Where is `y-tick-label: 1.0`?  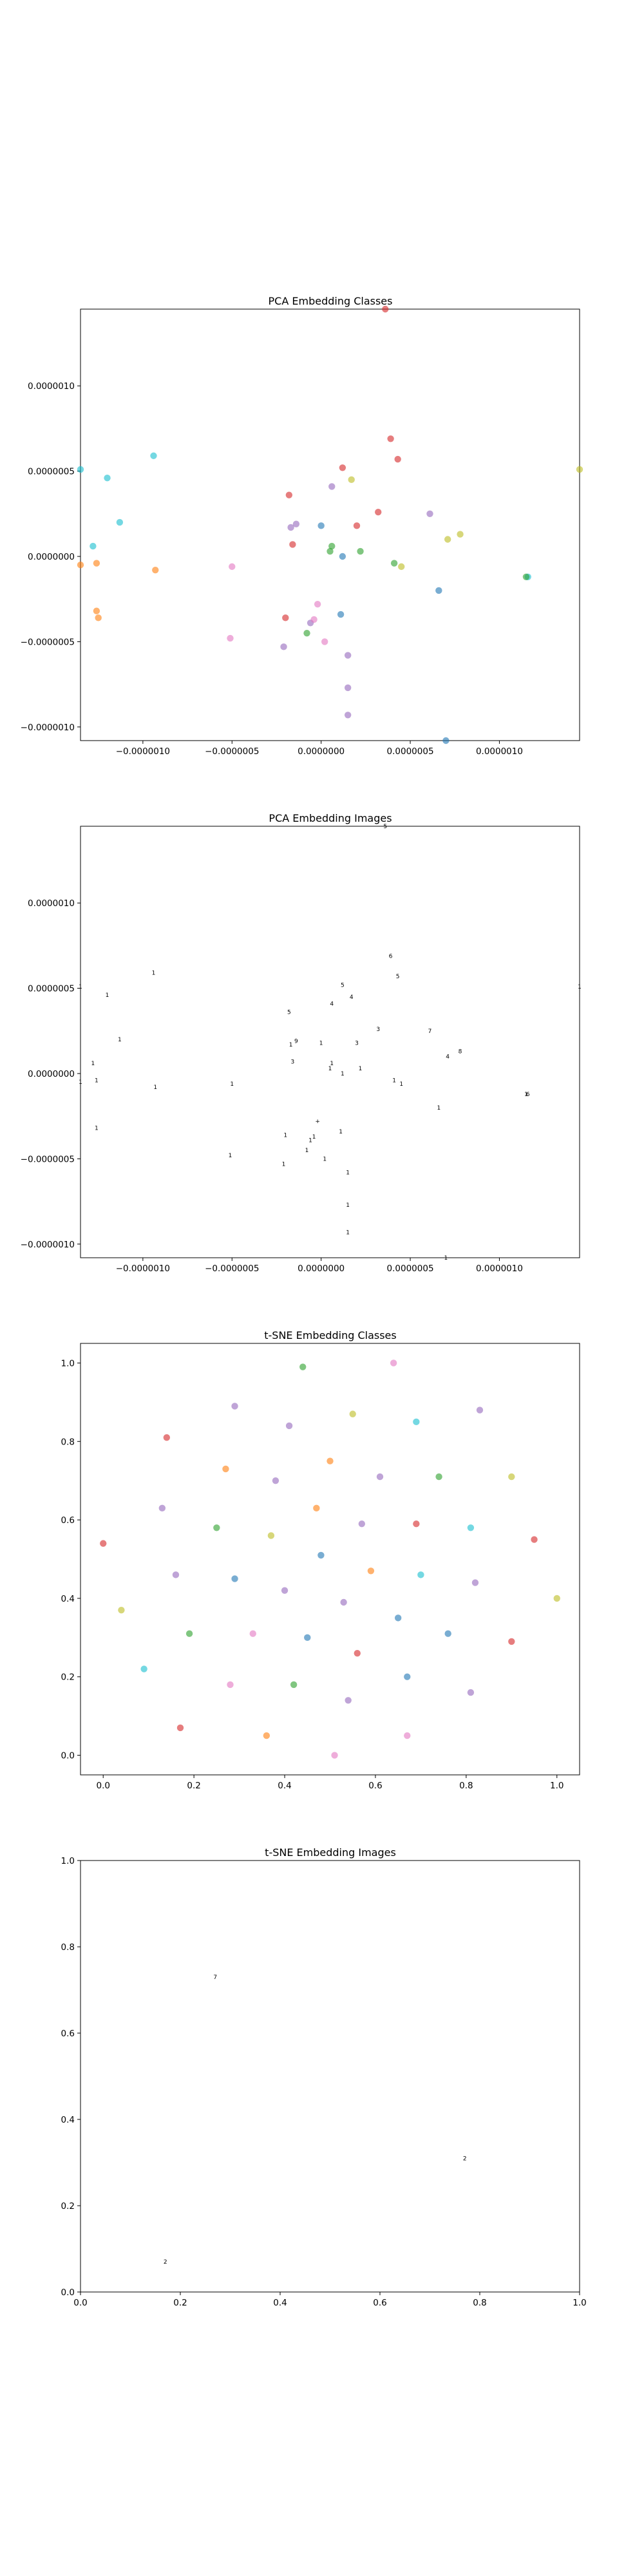 y-tick-label: 1.0 is located at coordinates (68, 1861).